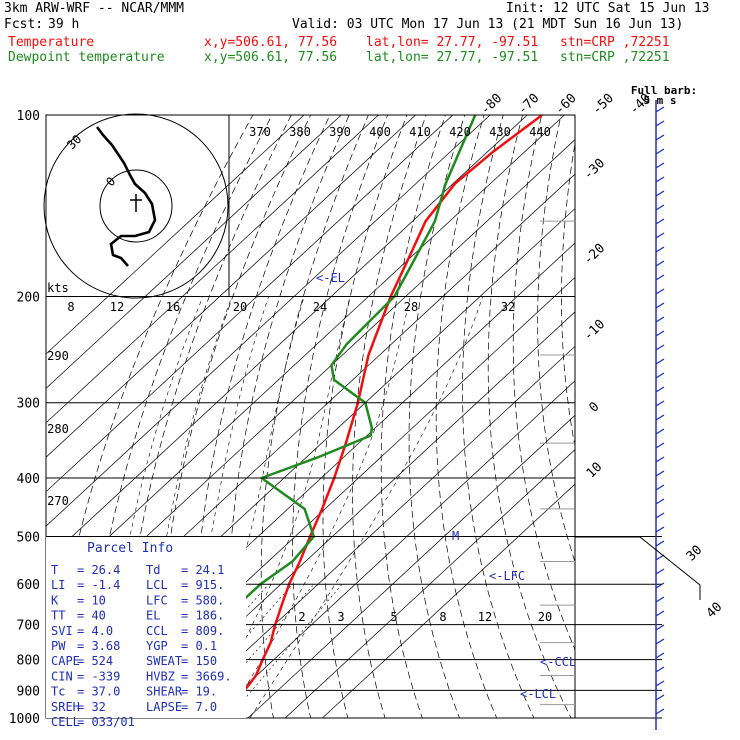 Image resolution: width=740 pixels, height=740 pixels. I want to click on parcel-info-value: = 7.0, so click(199, 707).